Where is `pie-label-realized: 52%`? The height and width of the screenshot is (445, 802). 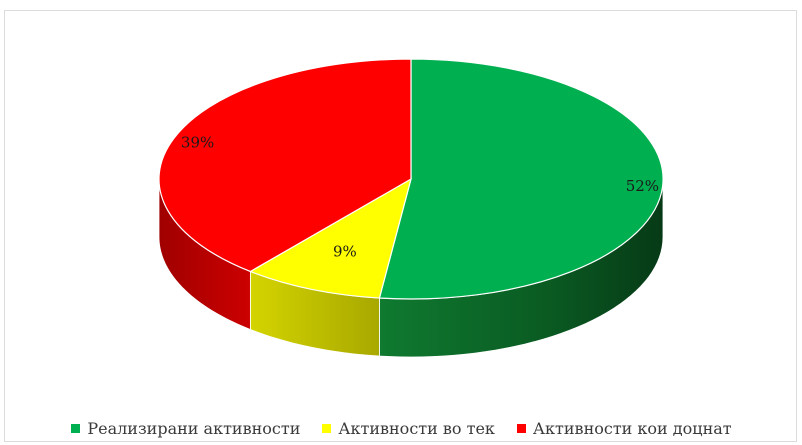
pie-label-realized: 52% is located at coordinates (642, 186).